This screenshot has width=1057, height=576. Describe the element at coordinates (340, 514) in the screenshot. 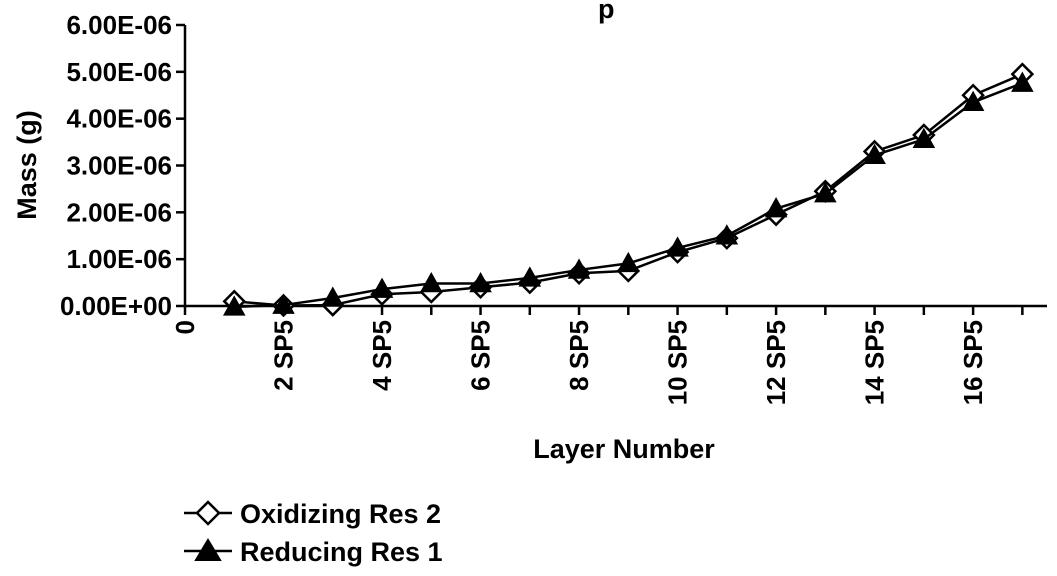

I see `legend-label-oxidizing: Oxidizing Res 2` at that location.